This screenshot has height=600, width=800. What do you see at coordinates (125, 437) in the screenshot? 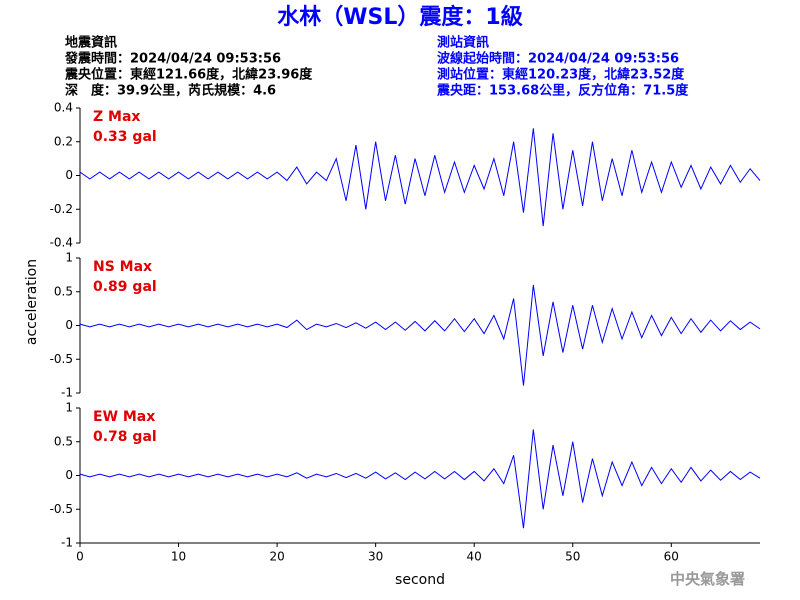
I see `max-annotation: 0.78 gal` at bounding box center [125, 437].